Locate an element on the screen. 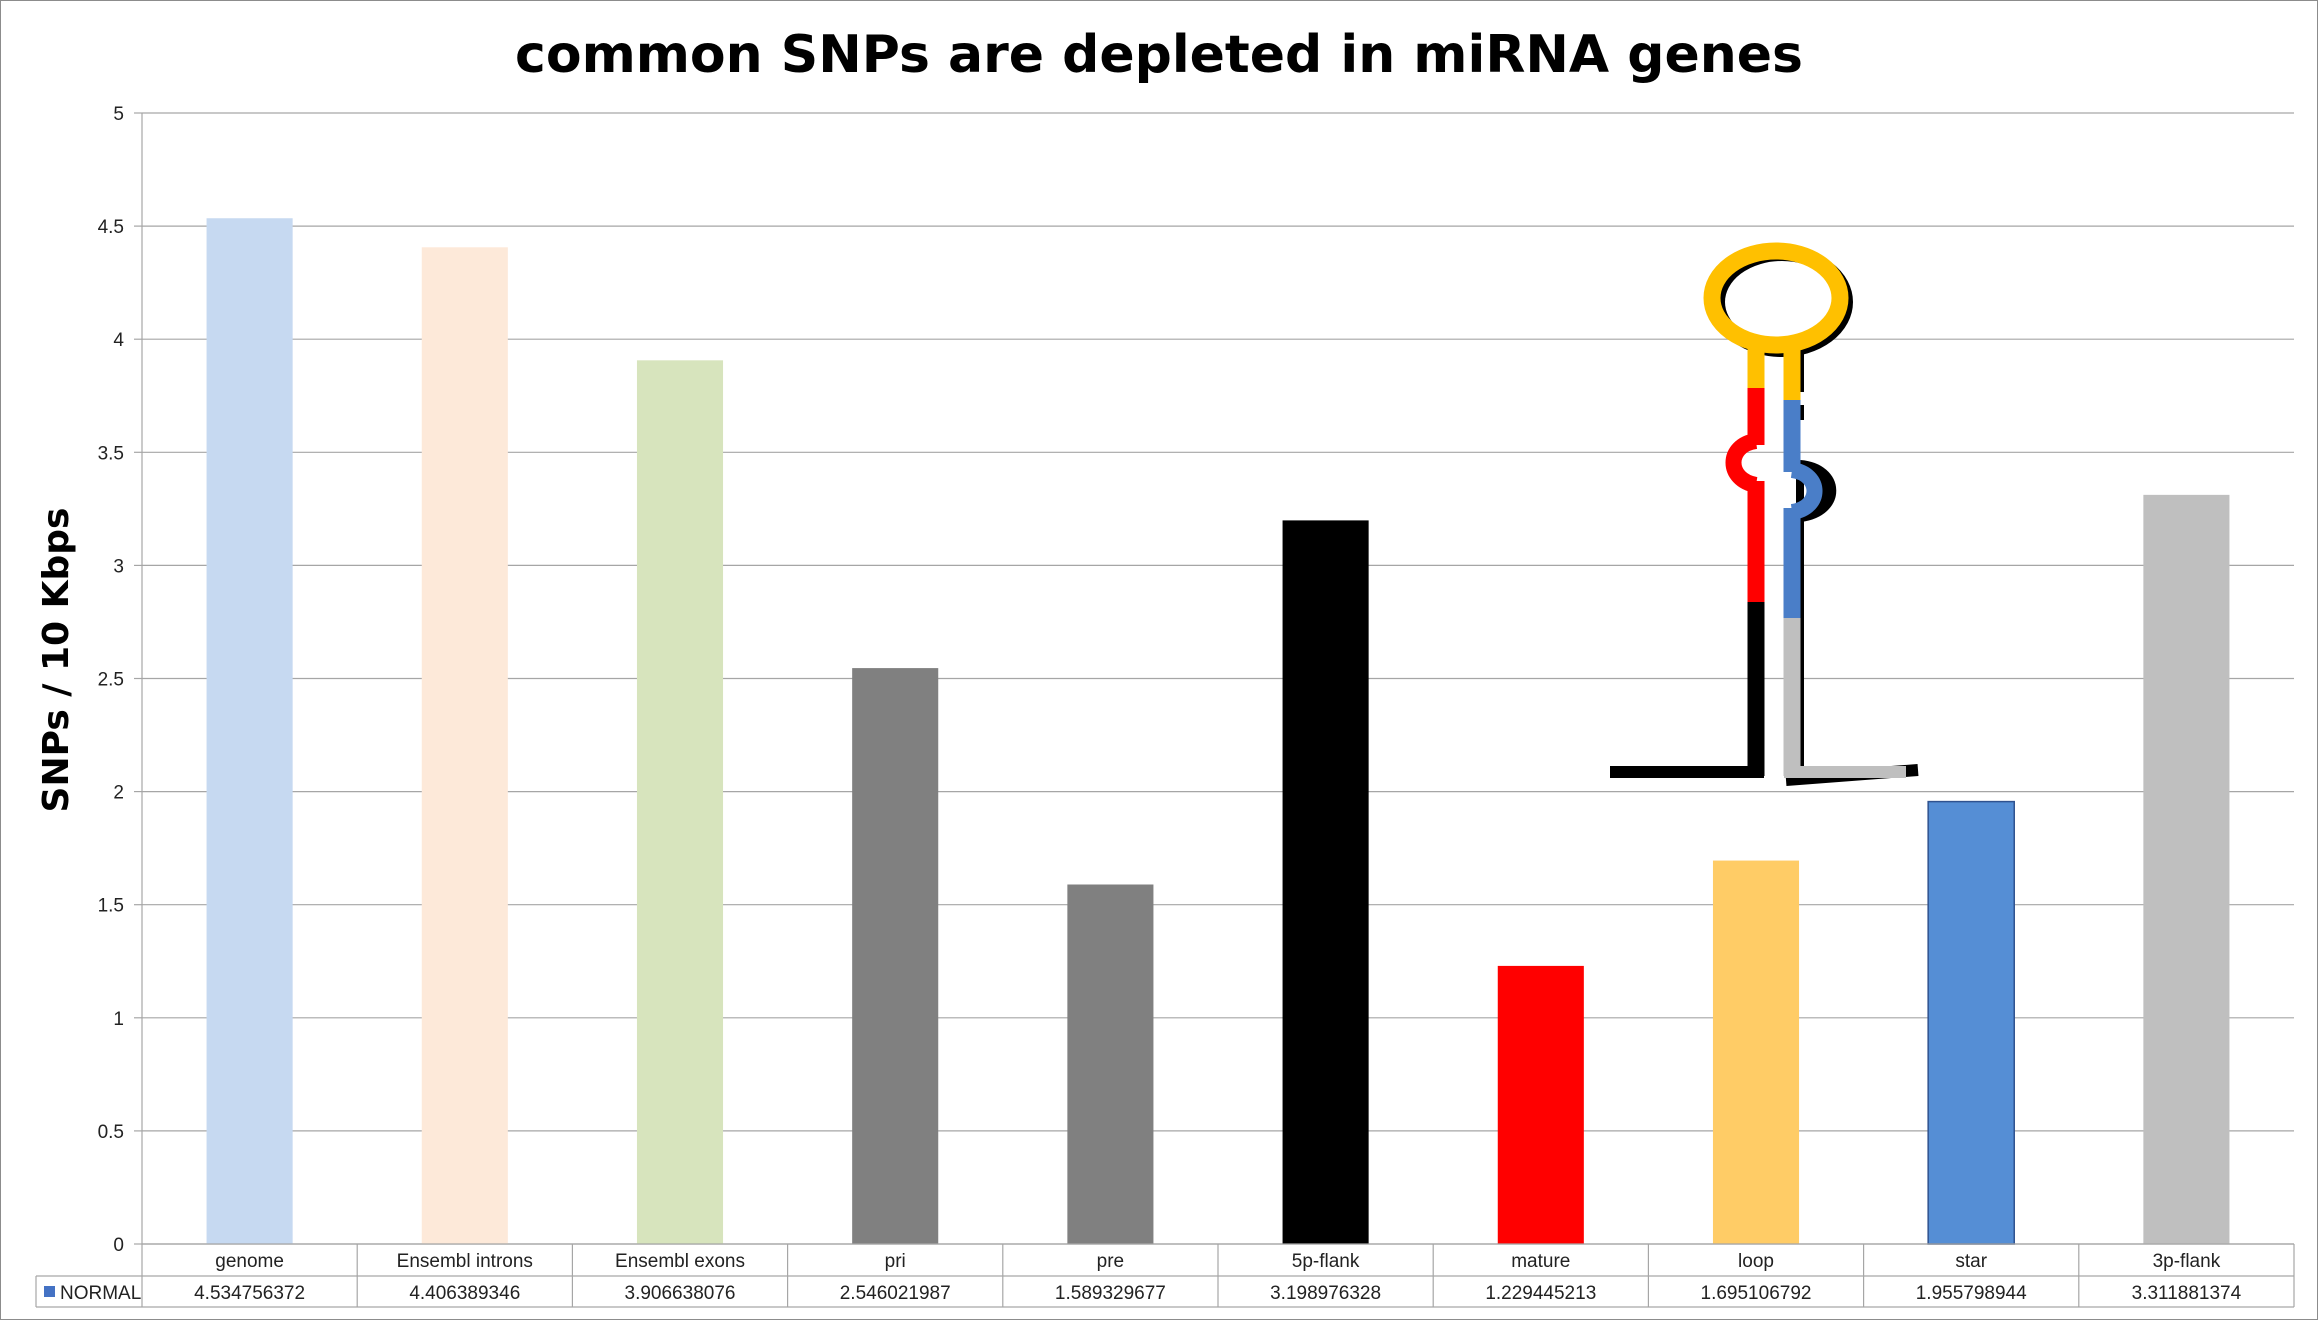  category-label: pre is located at coordinates (1110, 1261).